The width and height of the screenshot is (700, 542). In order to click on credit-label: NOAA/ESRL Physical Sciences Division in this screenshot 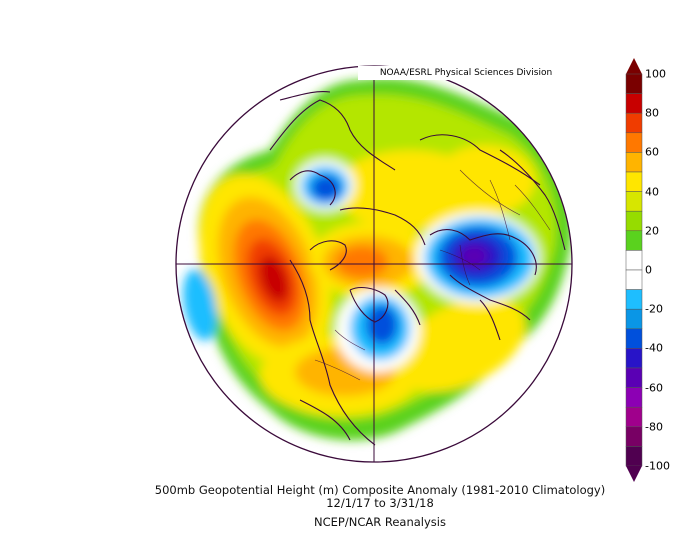, I will do `click(466, 73)`.